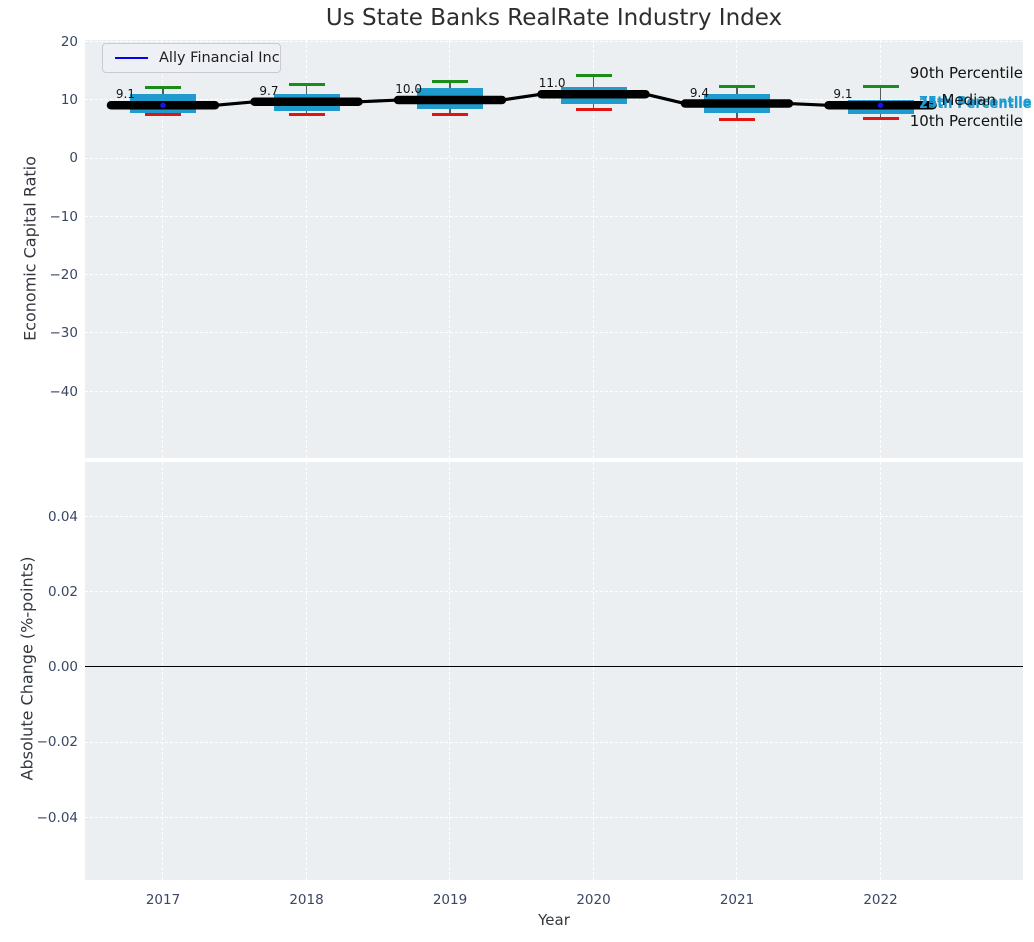  I want to click on bottom-y-tick-label: 0.00, so click(62, 667).